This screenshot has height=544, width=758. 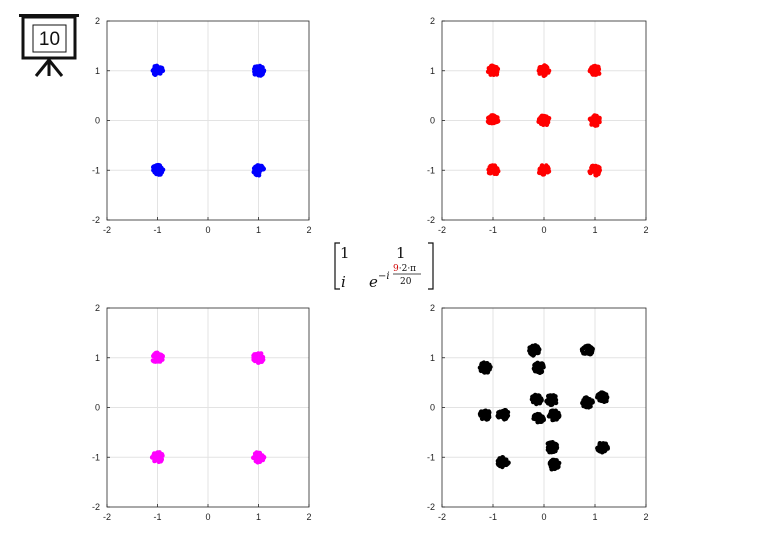 What do you see at coordinates (373, 282) in the screenshot?
I see `matrix-entry-r2c2-base: e` at bounding box center [373, 282].